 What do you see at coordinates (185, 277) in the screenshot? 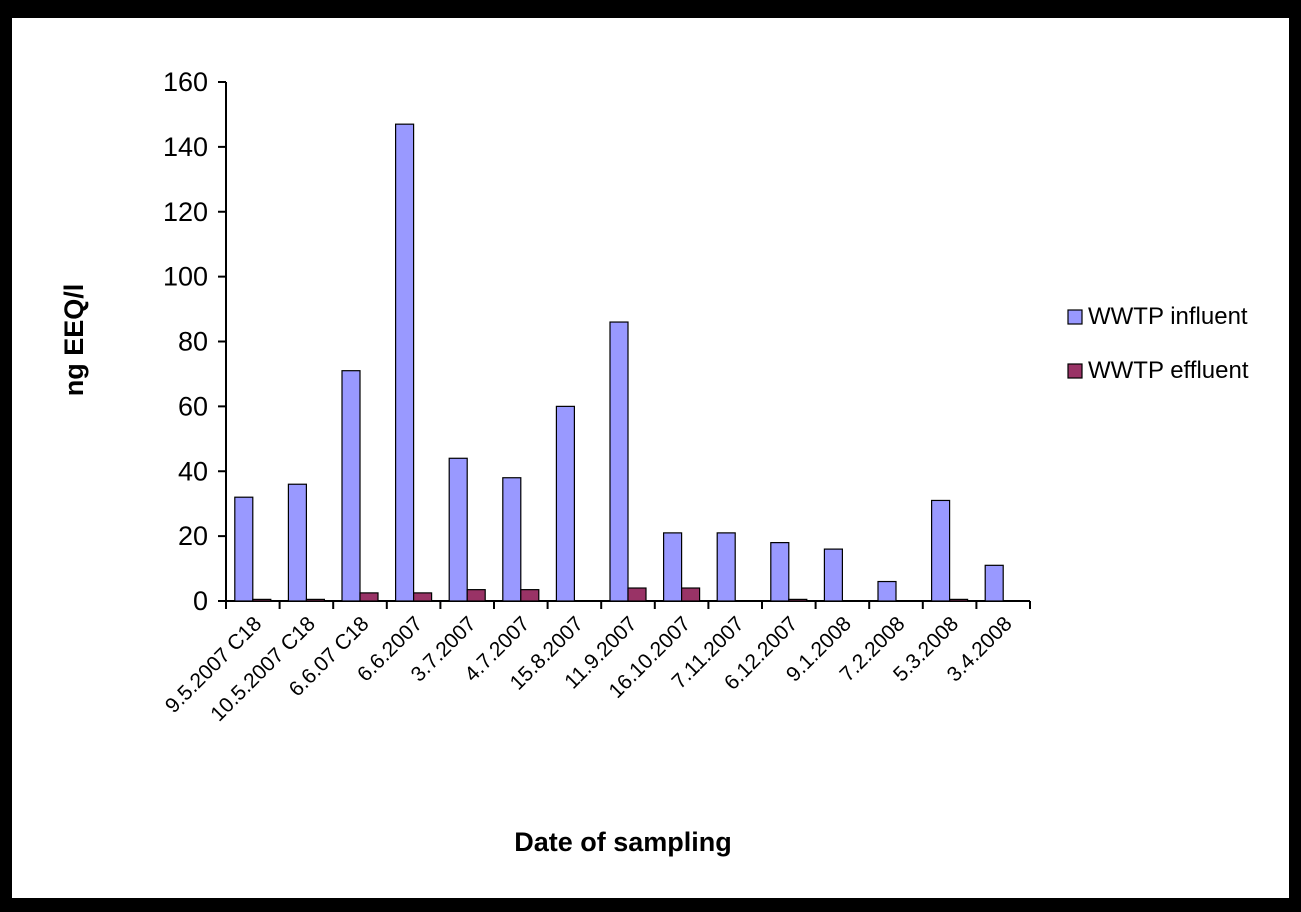
I see `y-tick-label: 100` at bounding box center [185, 277].